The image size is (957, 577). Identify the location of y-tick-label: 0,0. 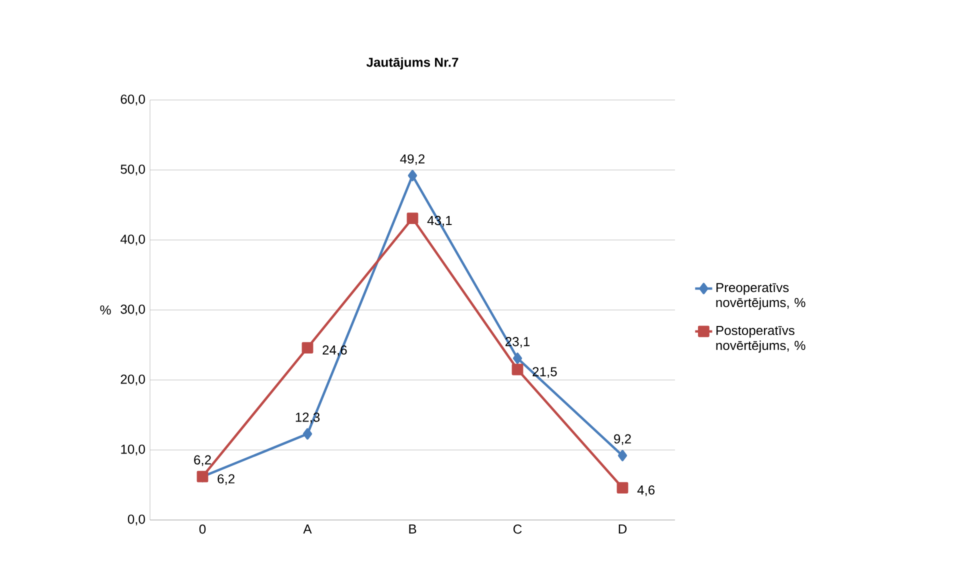
(136, 520).